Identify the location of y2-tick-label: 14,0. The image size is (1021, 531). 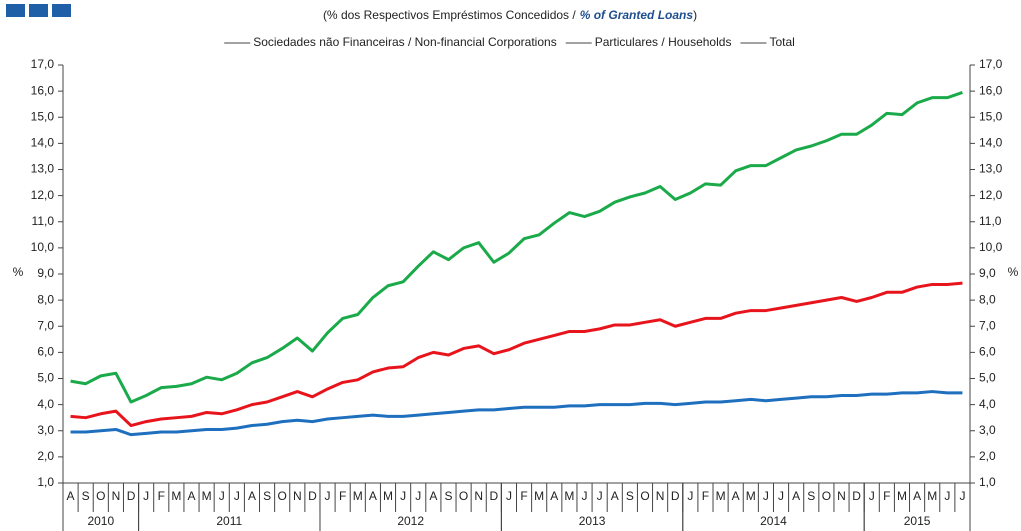
(991, 143).